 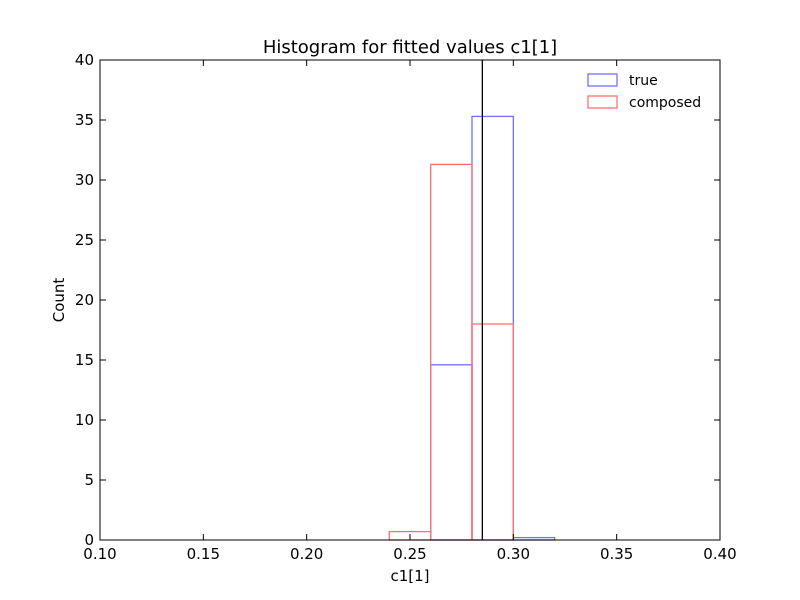 I want to click on legend-label-composed: composed, so click(x=665, y=103).